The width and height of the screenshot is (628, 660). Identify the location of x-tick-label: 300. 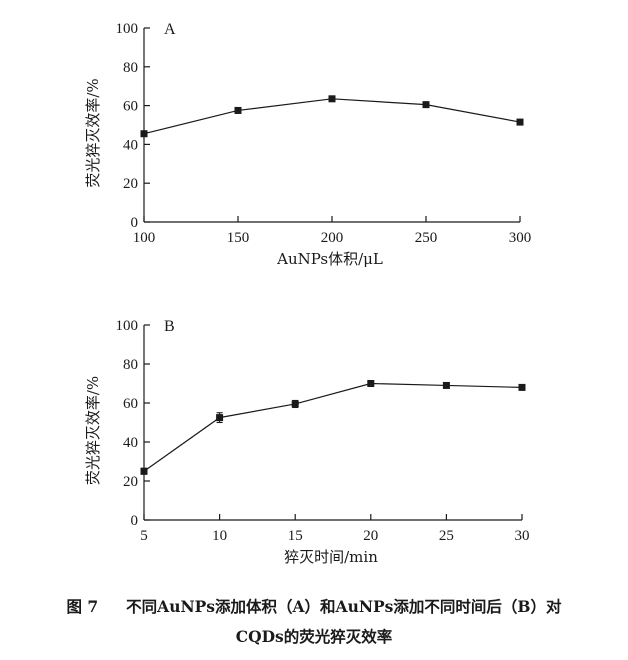
(520, 238).